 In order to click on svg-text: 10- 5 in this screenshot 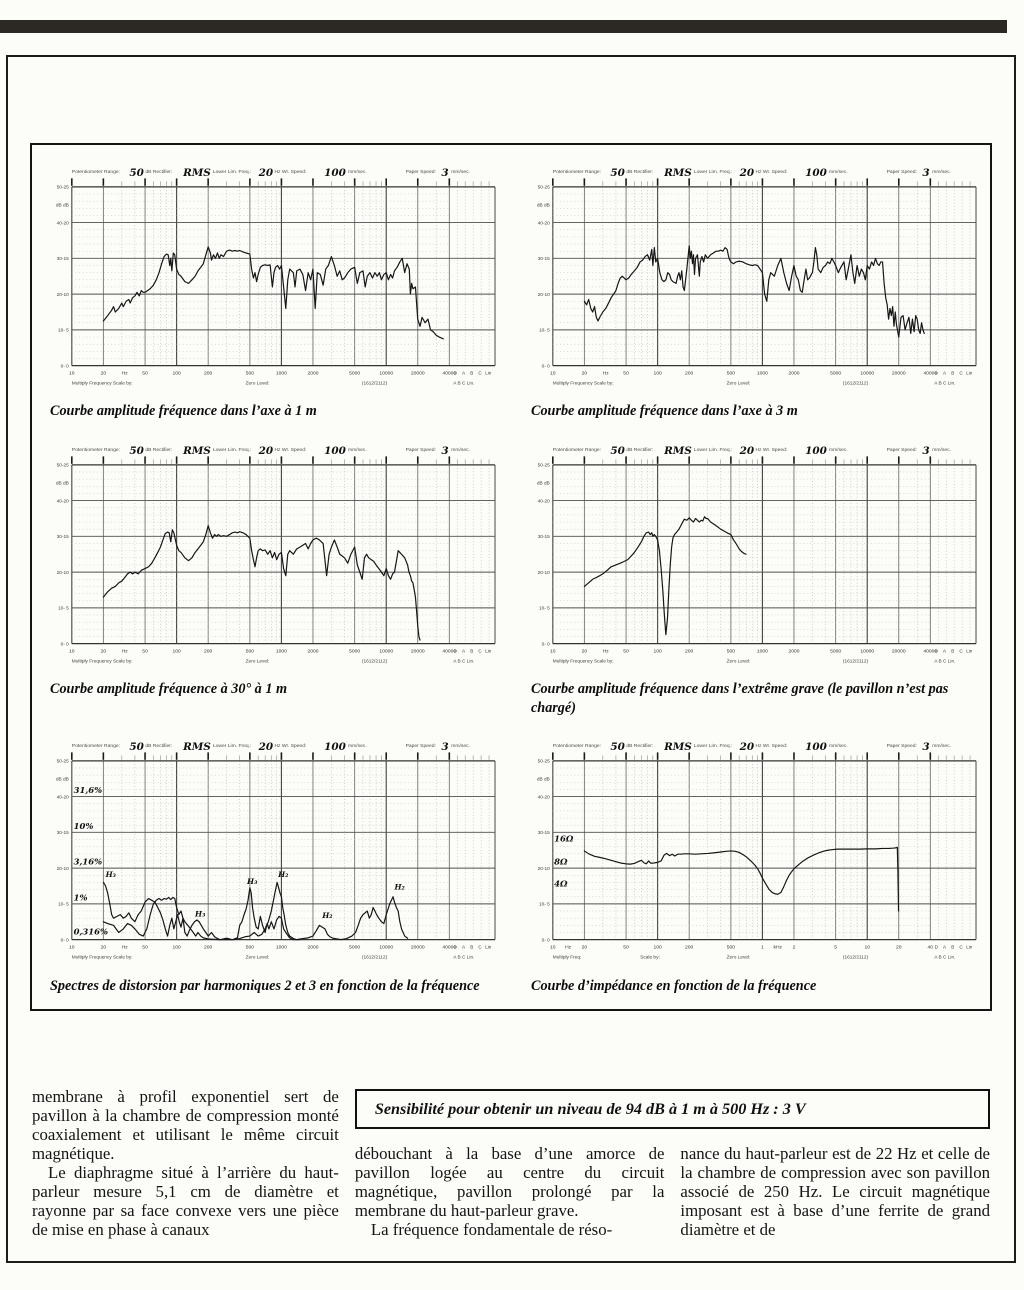, I will do `click(544, 905)`.